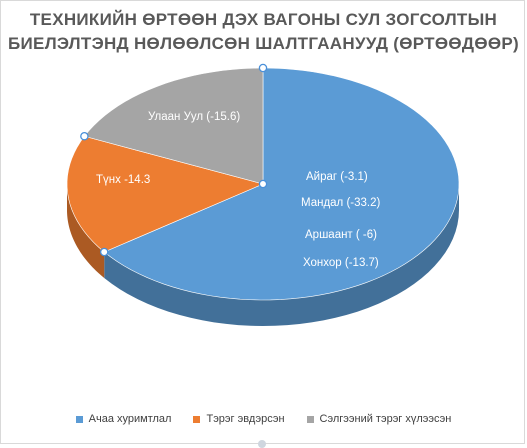  What do you see at coordinates (341, 203) in the screenshot?
I see `data-label-0-1: Мандал (-33.2)` at bounding box center [341, 203].